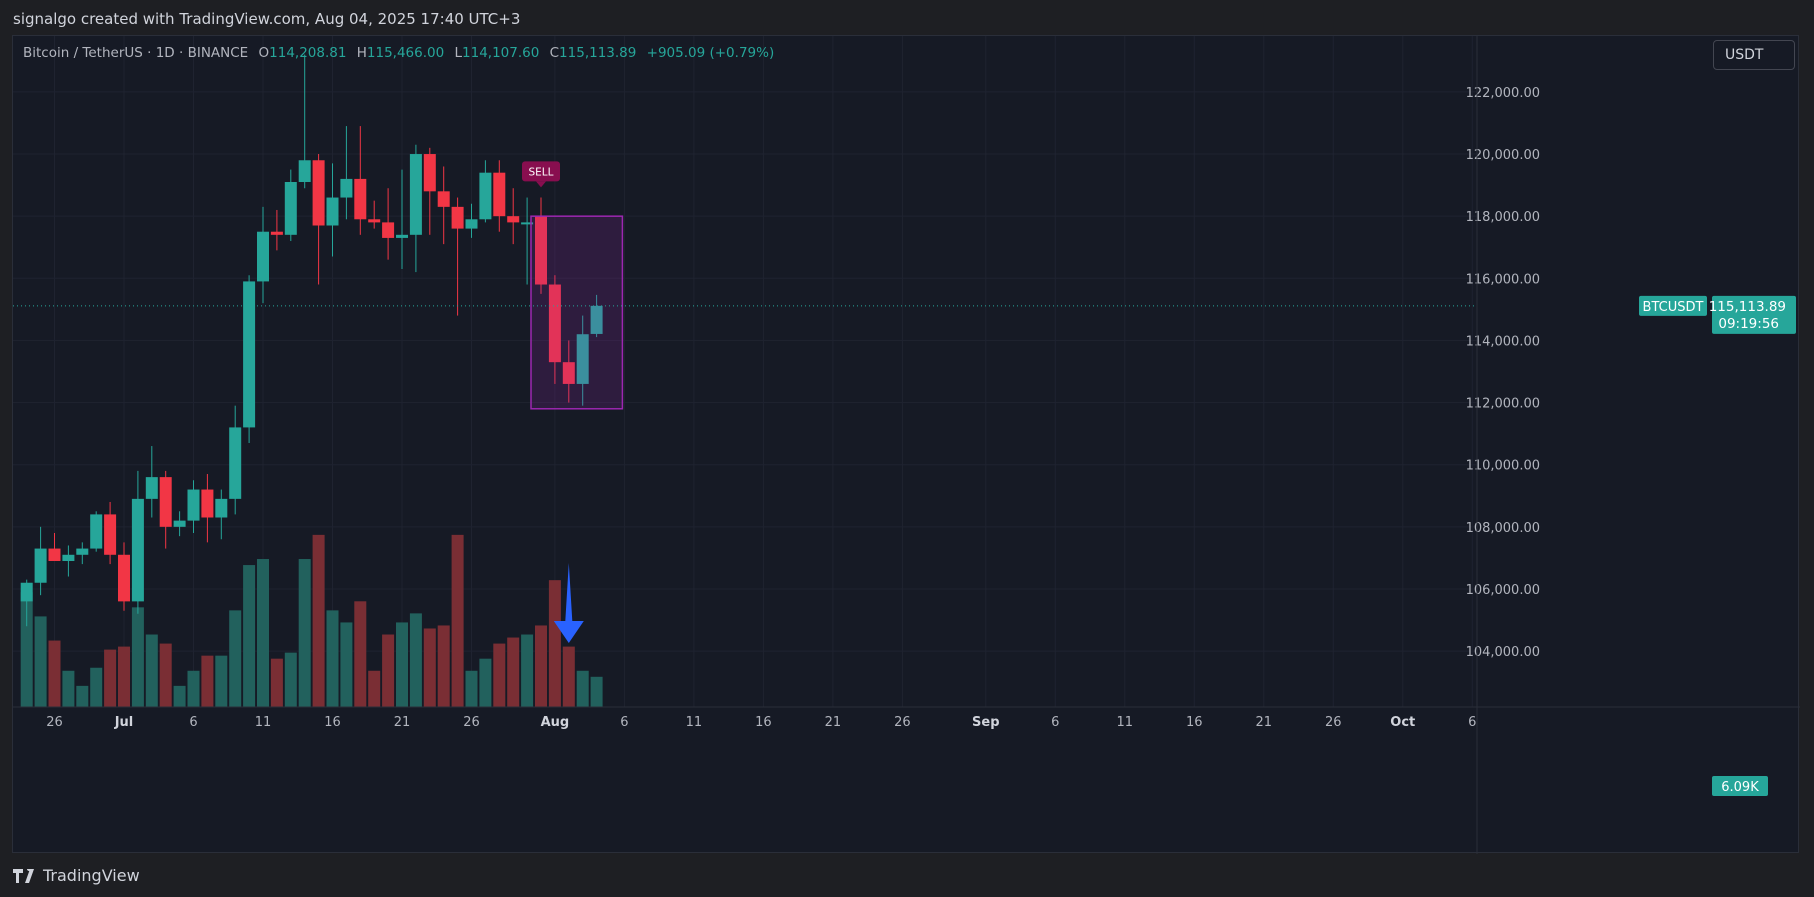 The width and height of the screenshot is (1814, 897). What do you see at coordinates (577, 312) in the screenshot?
I see `signal-highlight-box` at bounding box center [577, 312].